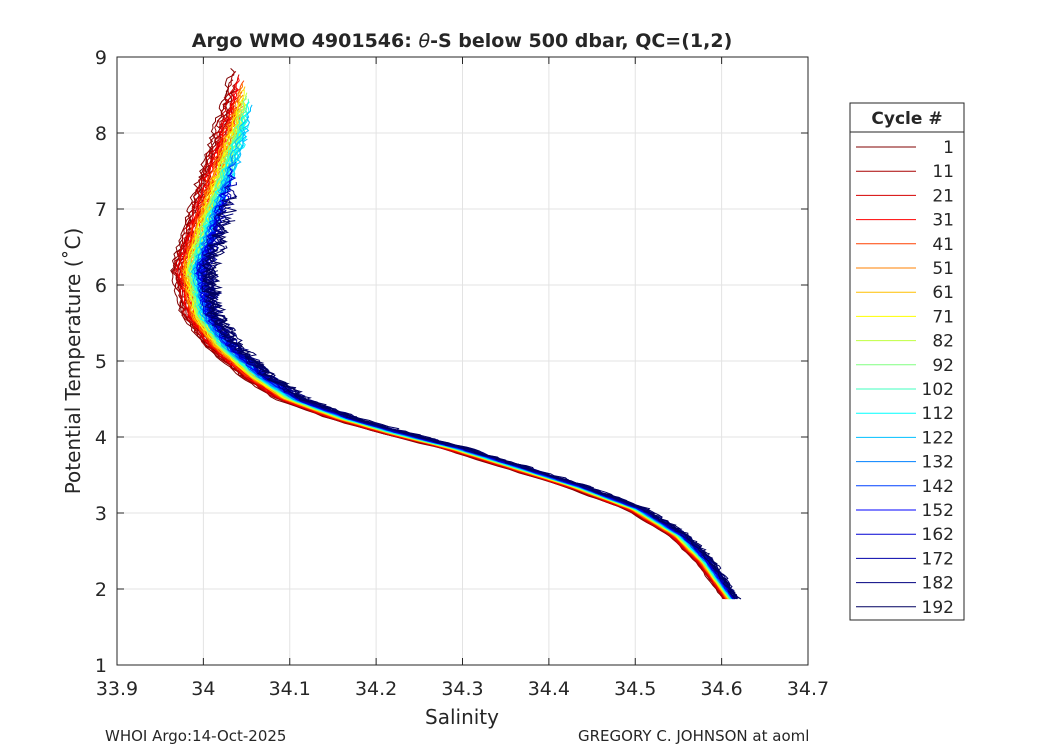 The width and height of the screenshot is (1050, 750). What do you see at coordinates (290, 689) in the screenshot?
I see `x-tick-label: 34.1` at bounding box center [290, 689].